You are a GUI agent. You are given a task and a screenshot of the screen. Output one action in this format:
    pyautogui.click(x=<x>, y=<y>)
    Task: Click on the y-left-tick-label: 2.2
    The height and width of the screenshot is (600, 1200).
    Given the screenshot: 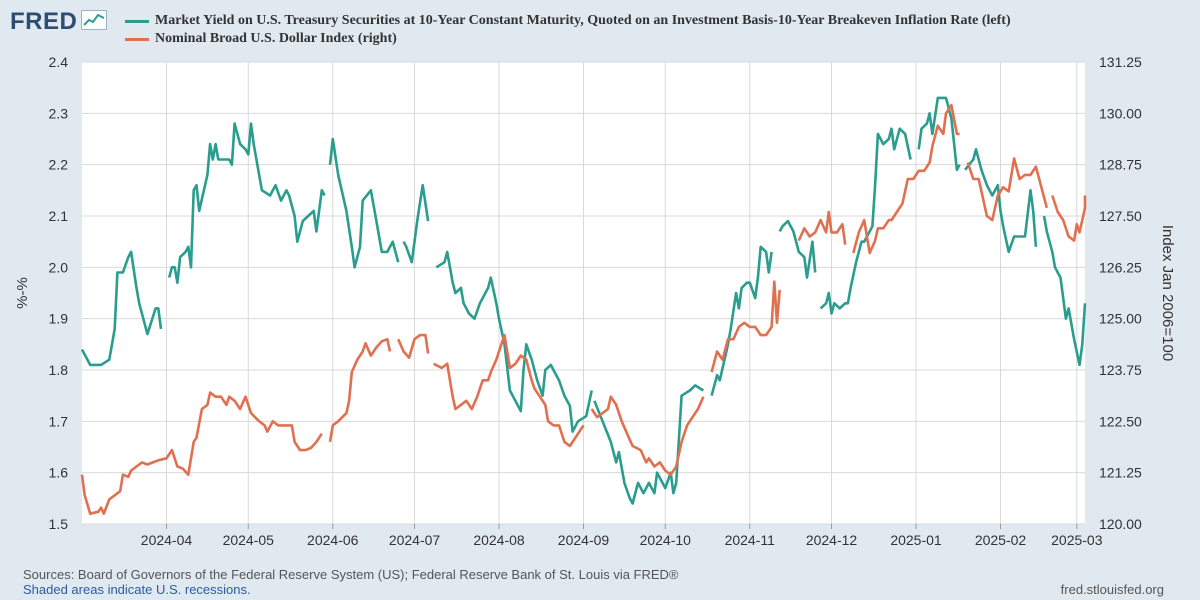 What is the action you would take?
    pyautogui.click(x=59, y=165)
    